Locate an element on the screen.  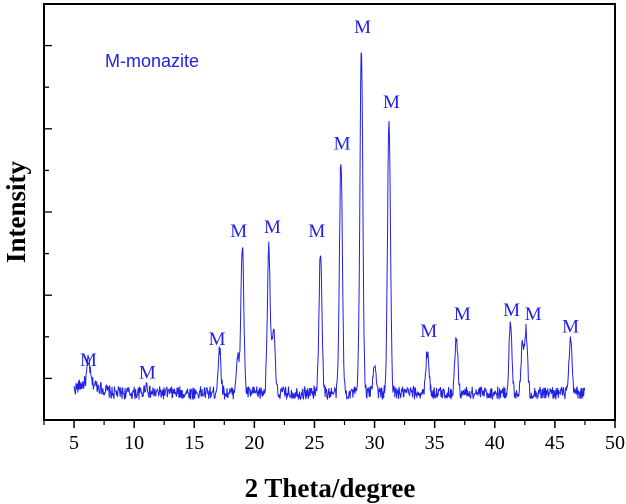
x-tick-label: 25 is located at coordinates (314, 443).